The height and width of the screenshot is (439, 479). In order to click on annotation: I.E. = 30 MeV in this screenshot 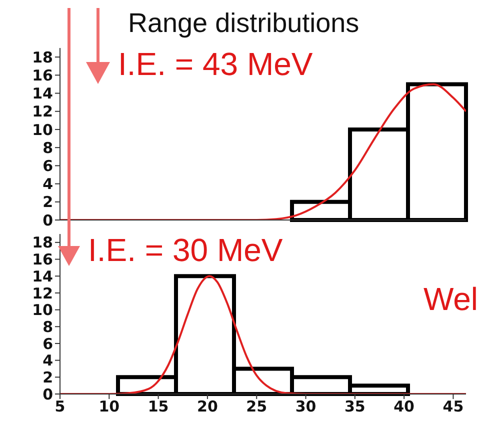, I will do `click(185, 250)`.